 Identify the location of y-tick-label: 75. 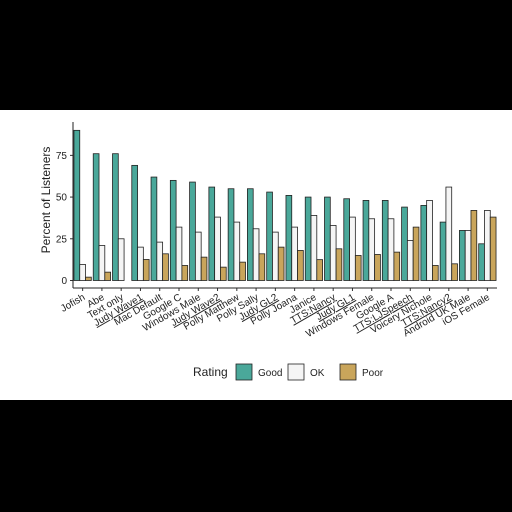
(62, 156).